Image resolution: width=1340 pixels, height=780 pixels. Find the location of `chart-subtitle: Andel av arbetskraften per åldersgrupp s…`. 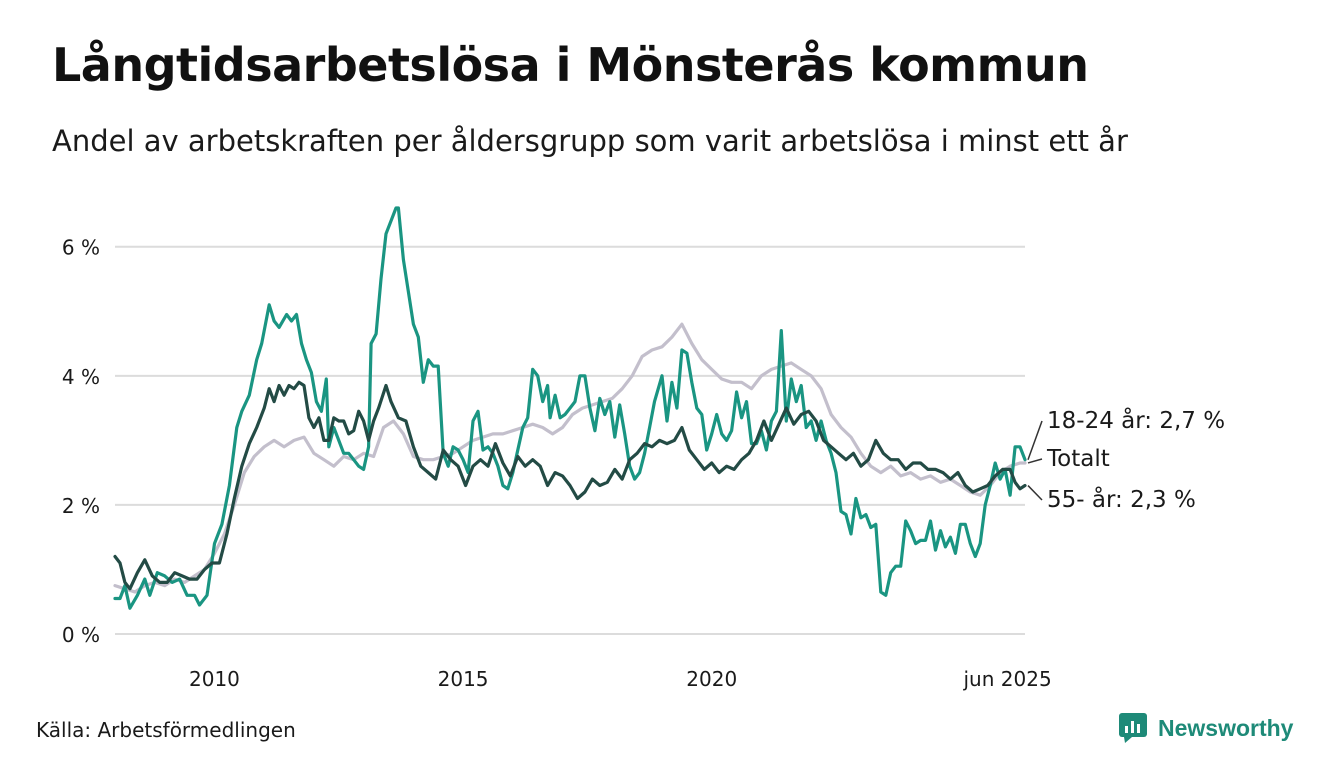

chart-subtitle: Andel av arbetskraften per åldersgrupp s… is located at coordinates (590, 141).